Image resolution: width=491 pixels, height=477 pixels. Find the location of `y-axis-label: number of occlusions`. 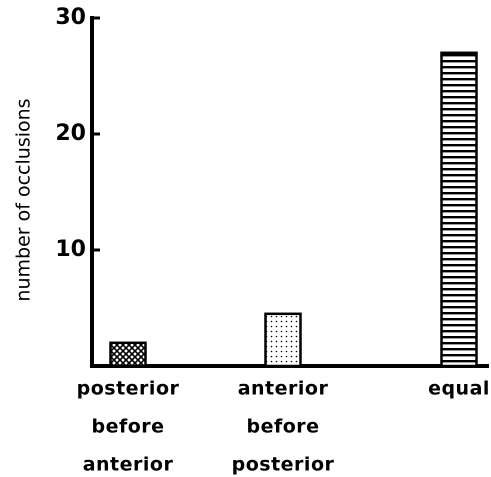

y-axis-label: number of occlusions is located at coordinates (24, 199).